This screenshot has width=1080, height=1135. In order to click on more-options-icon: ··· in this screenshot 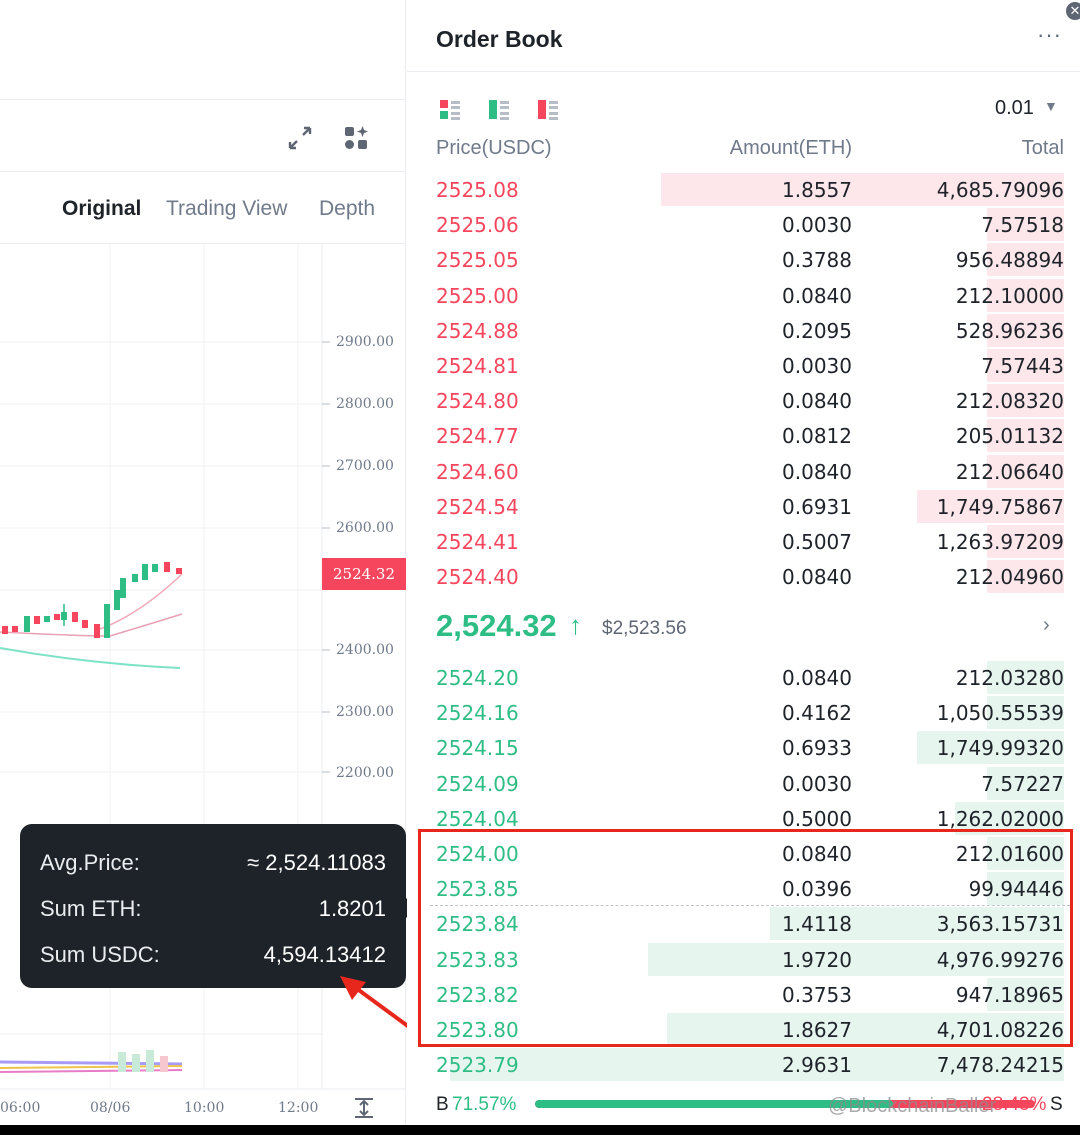, I will do `click(1049, 34)`.